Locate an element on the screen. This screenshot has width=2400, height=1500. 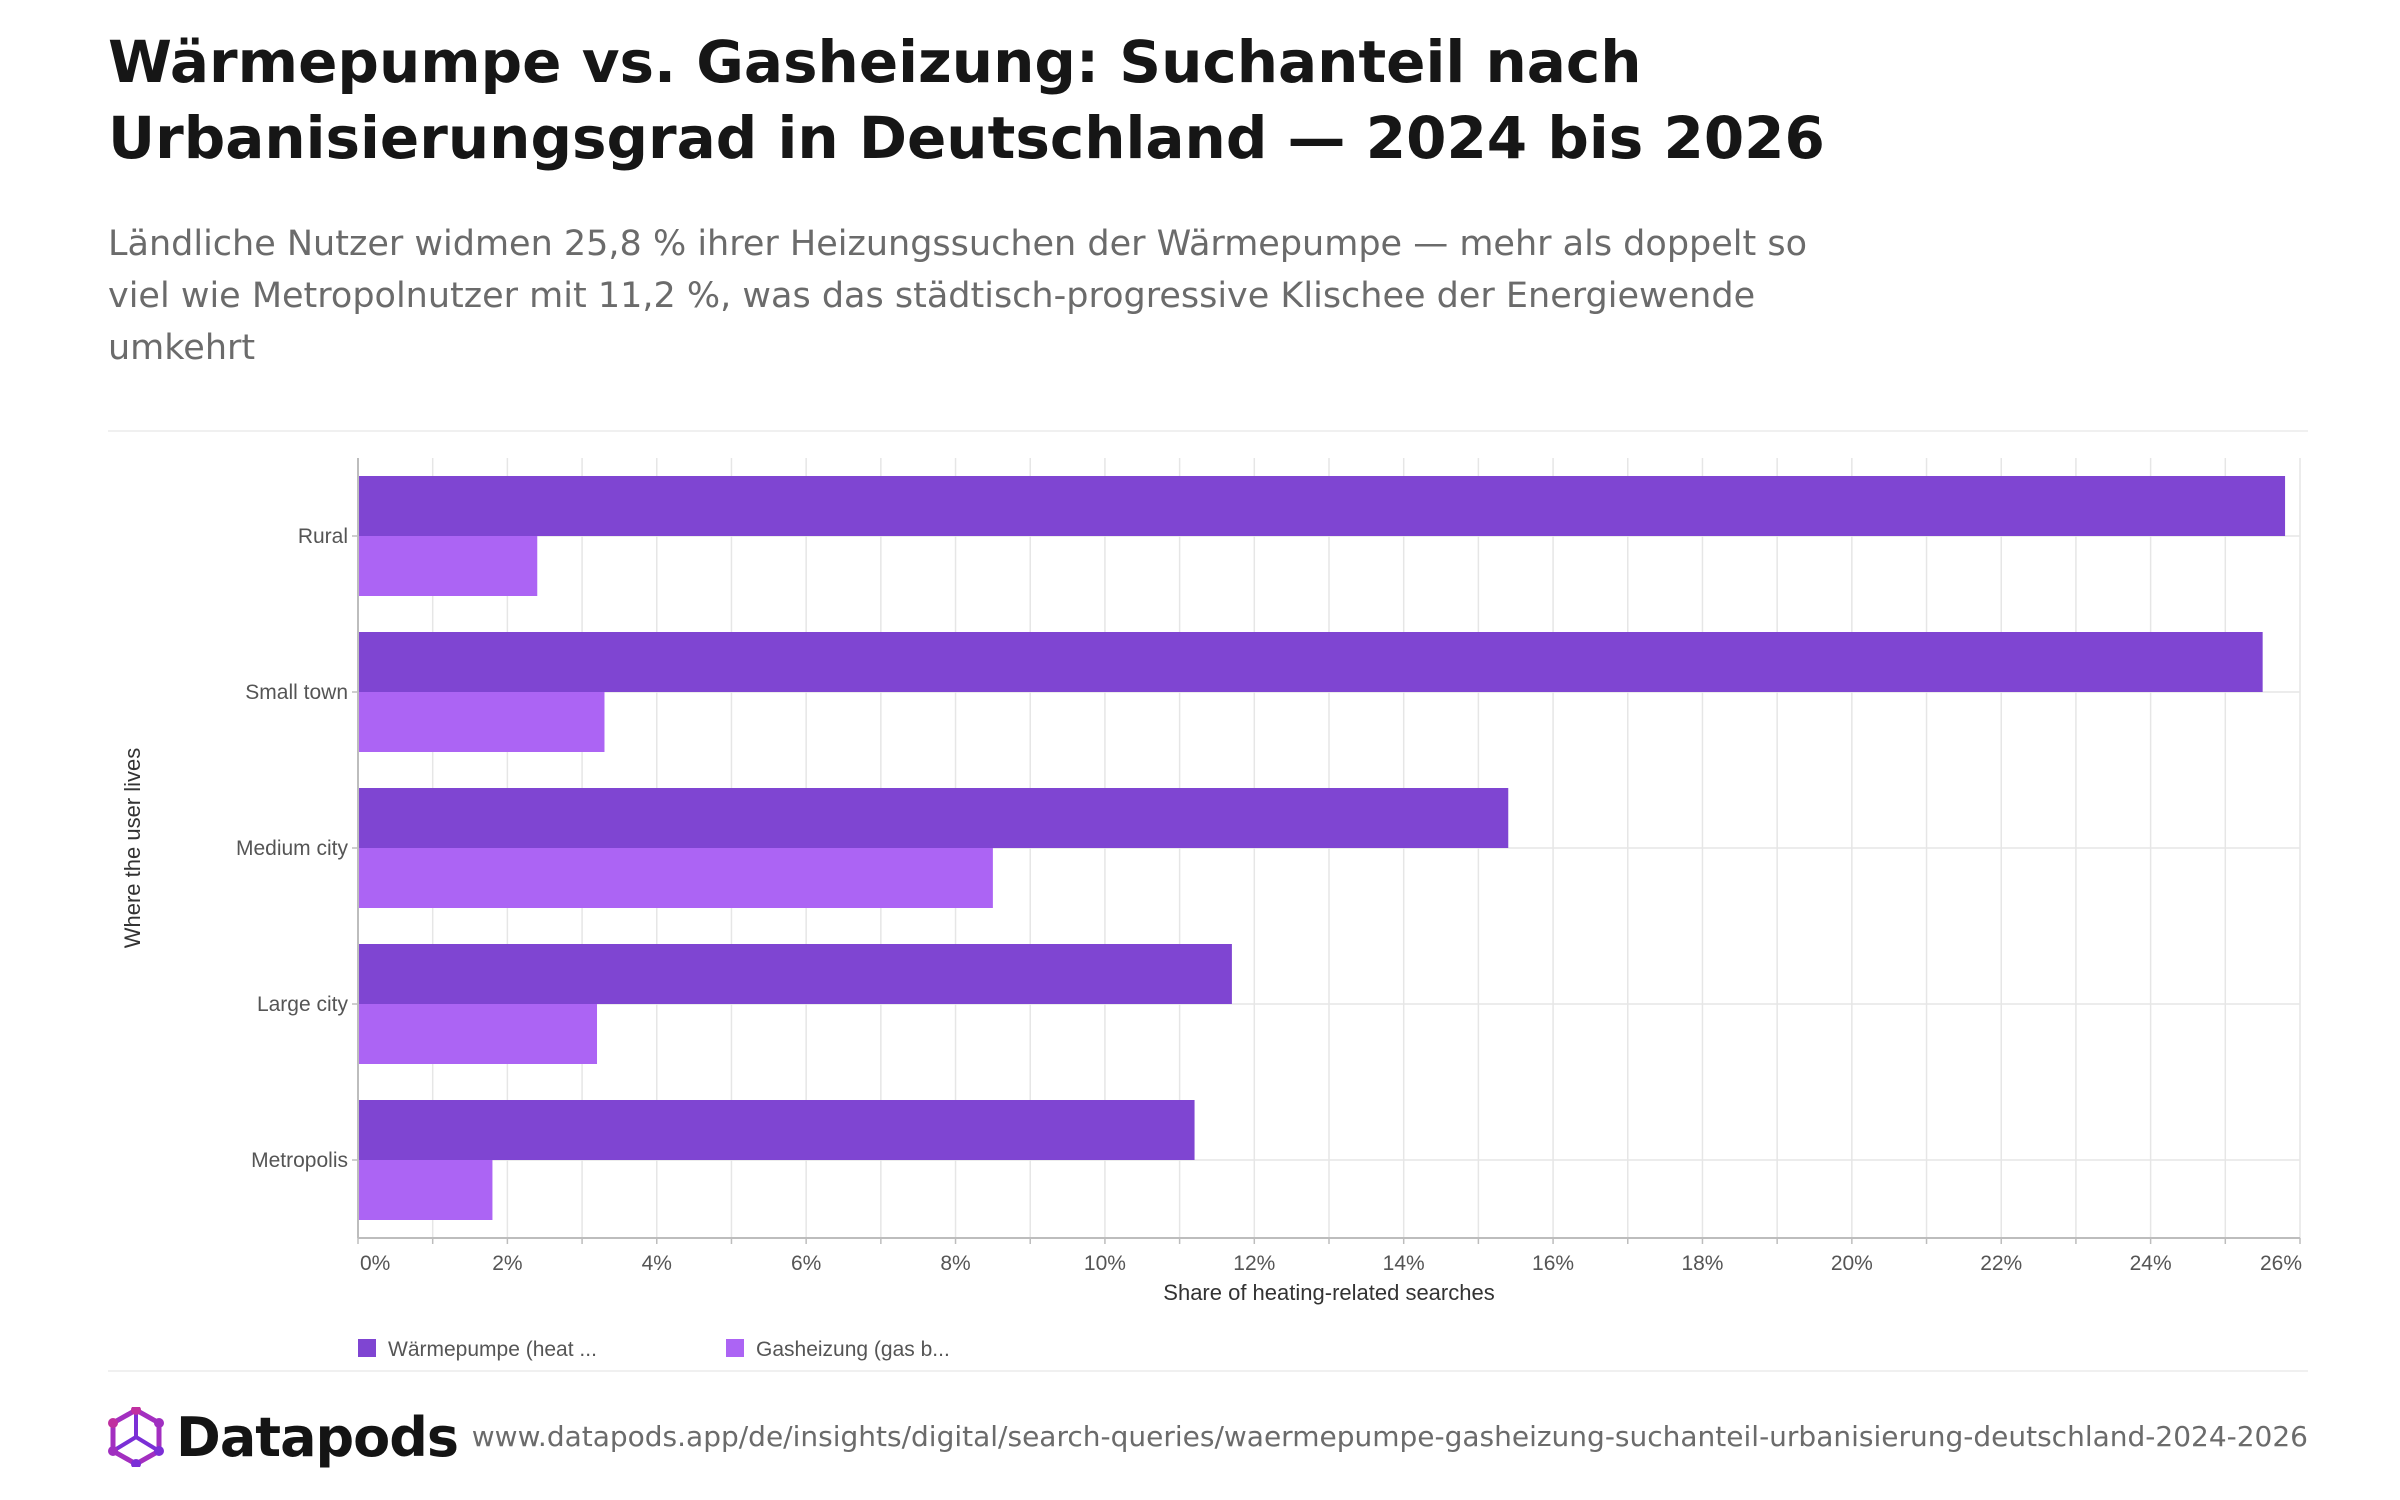
x-tick-label: 20% is located at coordinates (1852, 1263).